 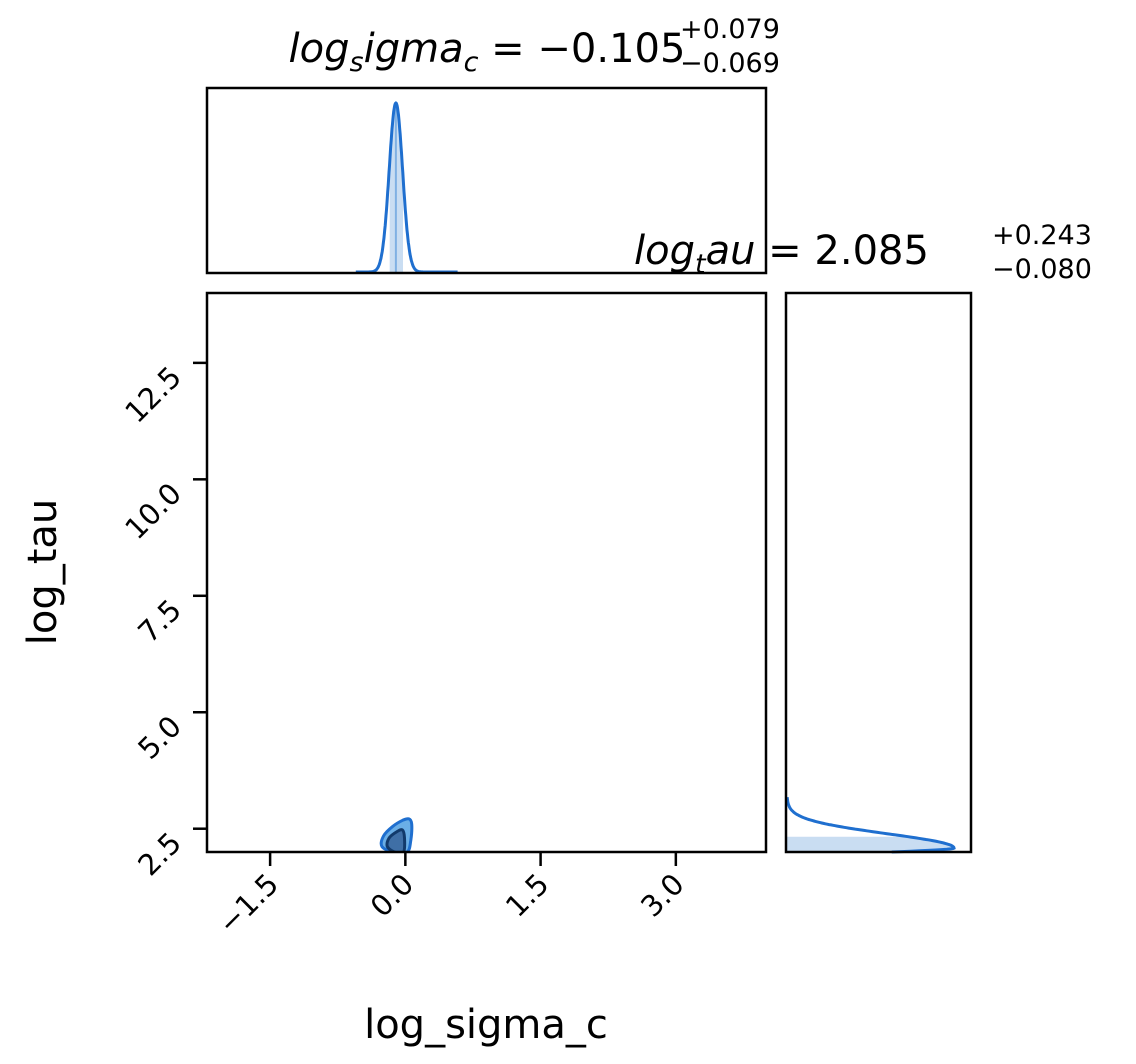 What do you see at coordinates (781, 254) in the screenshot?
I see `marginal-y-title: logtau = 2.085` at bounding box center [781, 254].